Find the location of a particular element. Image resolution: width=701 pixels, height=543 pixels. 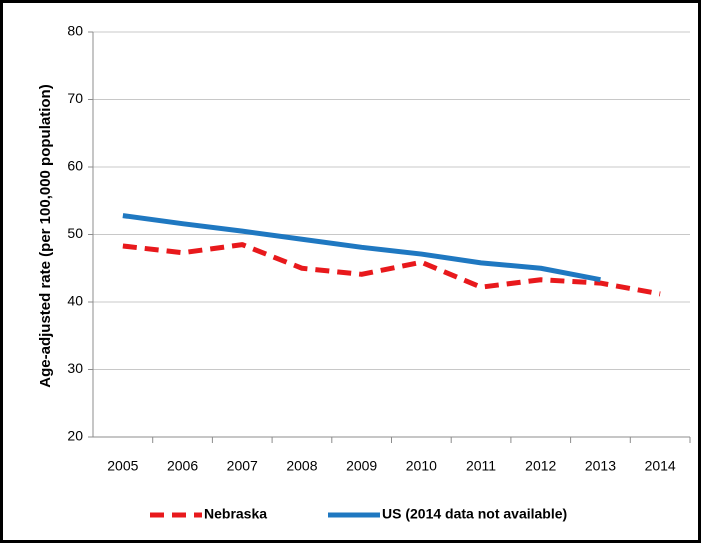

x-tick-label: 2010 is located at coordinates (421, 466).